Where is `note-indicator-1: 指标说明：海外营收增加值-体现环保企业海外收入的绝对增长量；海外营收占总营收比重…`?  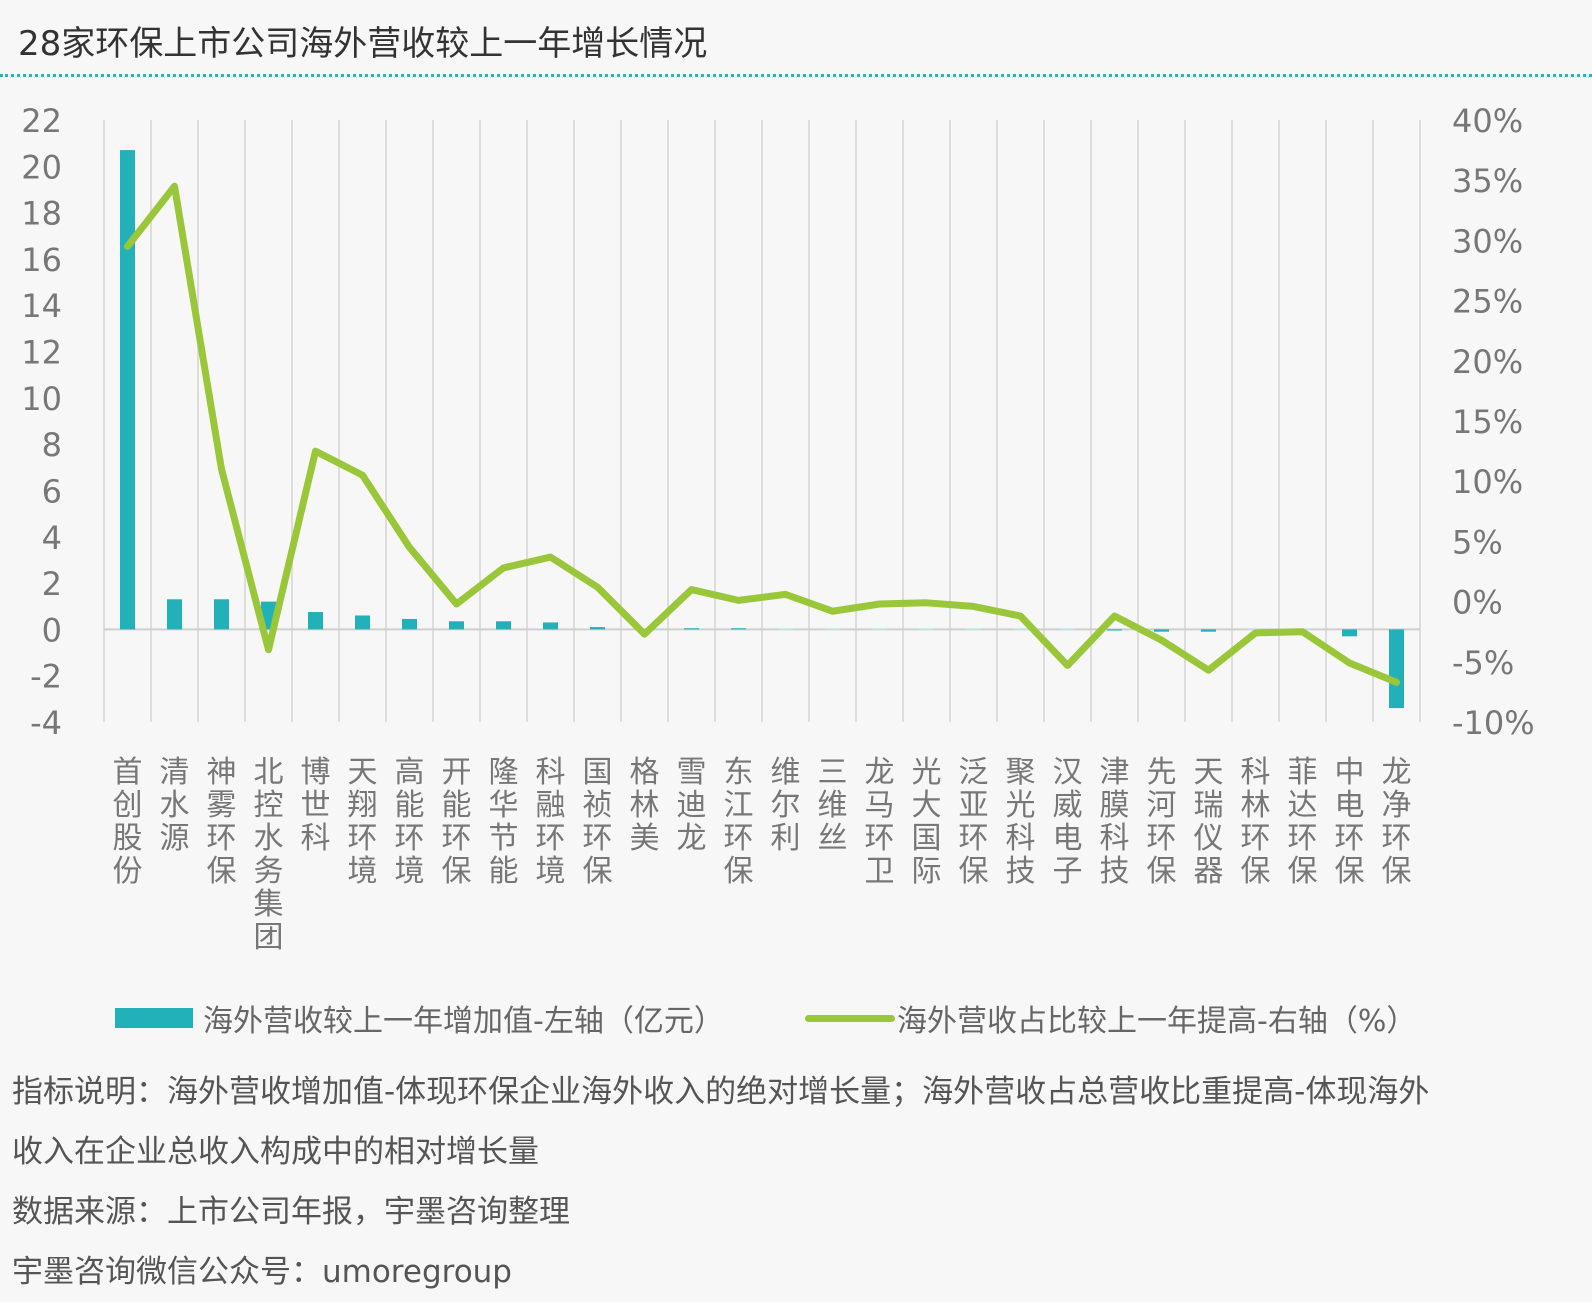
note-indicator-1: 指标说明：海外营收增加值-体现环保企业海外收入的绝对增长量；海外营收占总营收比重… is located at coordinates (797, 1092).